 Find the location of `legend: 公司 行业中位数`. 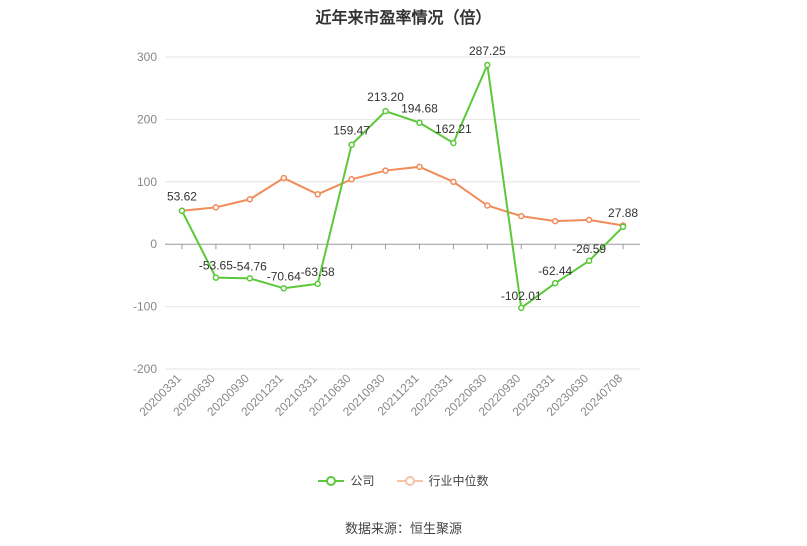

legend: 公司 行业中位数 is located at coordinates (403, 480).